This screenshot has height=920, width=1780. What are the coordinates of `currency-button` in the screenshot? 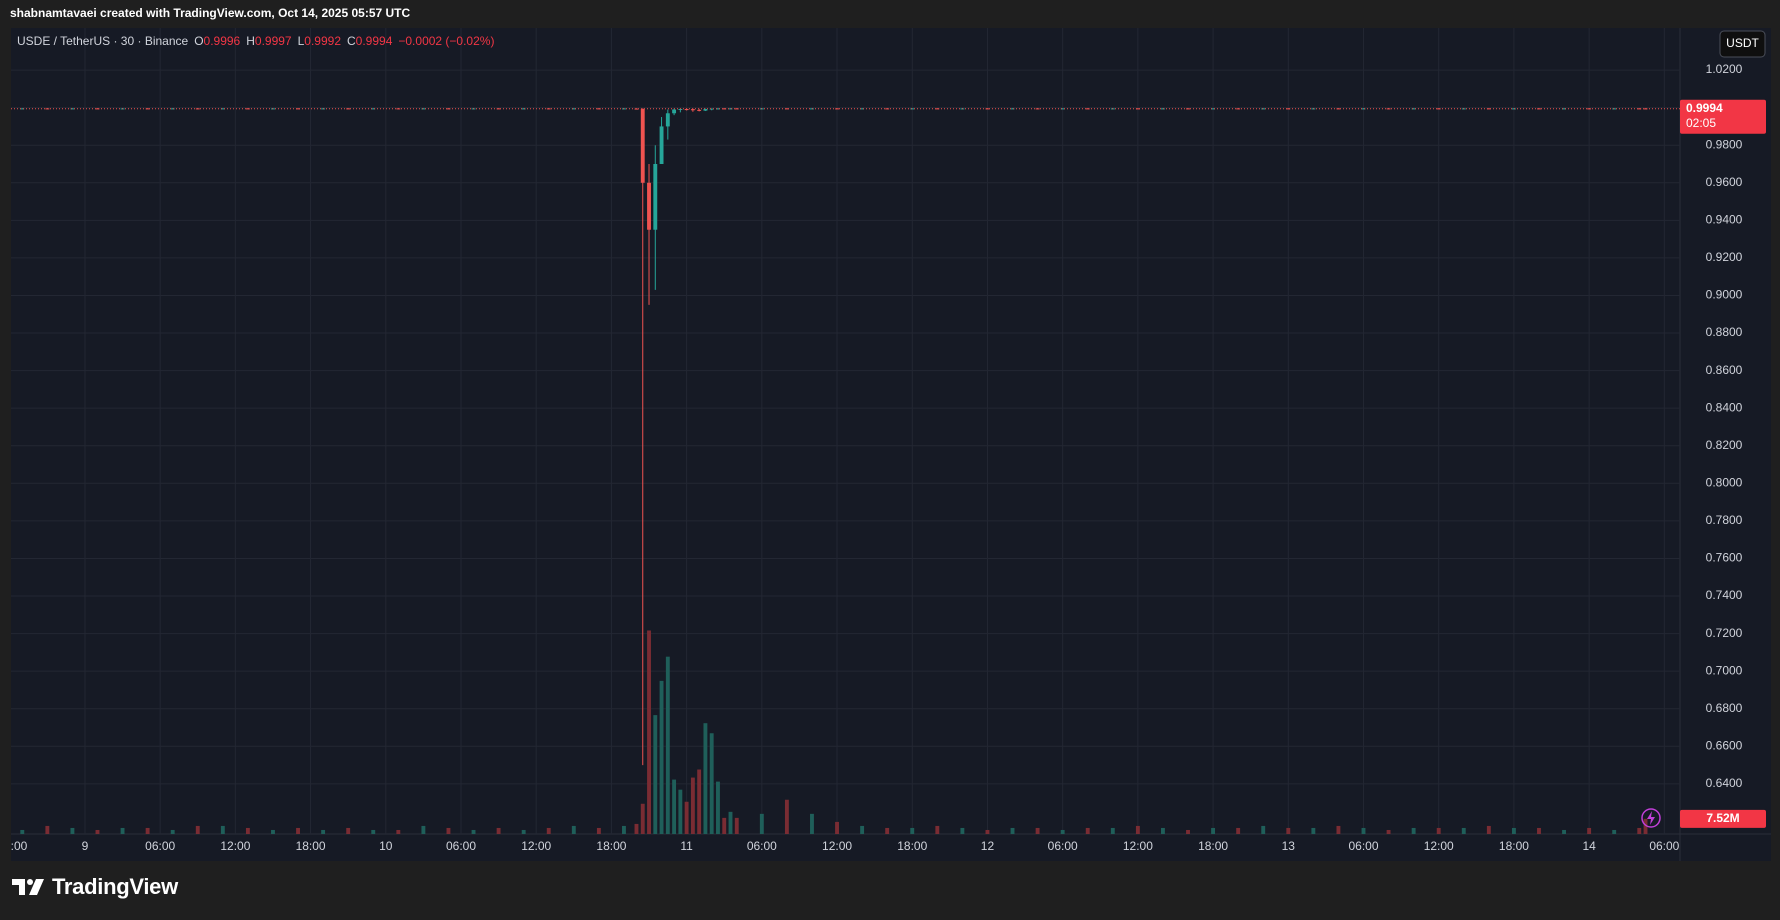 It's located at (1742, 44).